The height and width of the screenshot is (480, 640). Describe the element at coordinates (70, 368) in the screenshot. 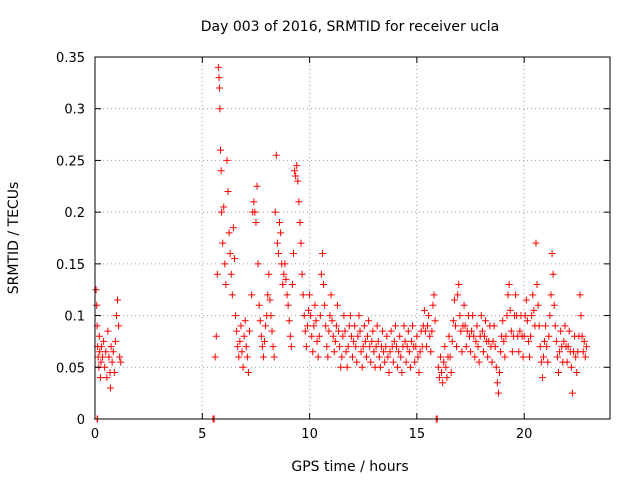

I see `y-tick-label: 0.05` at that location.